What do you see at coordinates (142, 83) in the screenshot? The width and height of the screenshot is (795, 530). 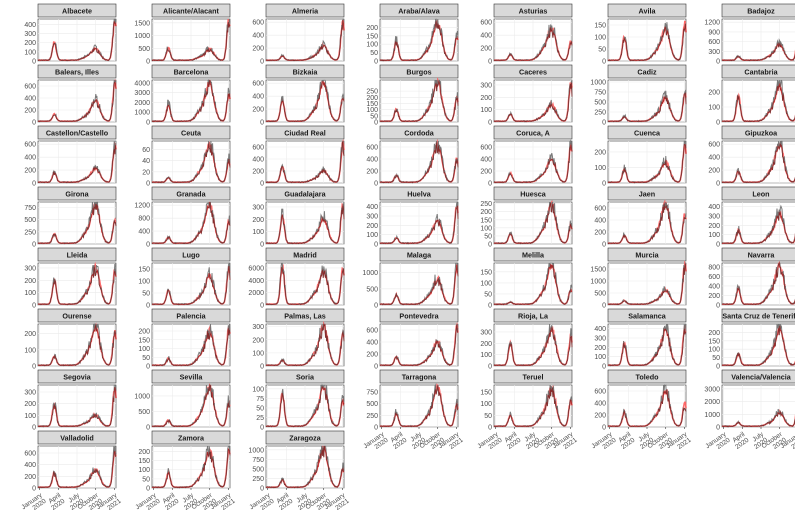 I see `y-tick-label: 4000` at bounding box center [142, 83].